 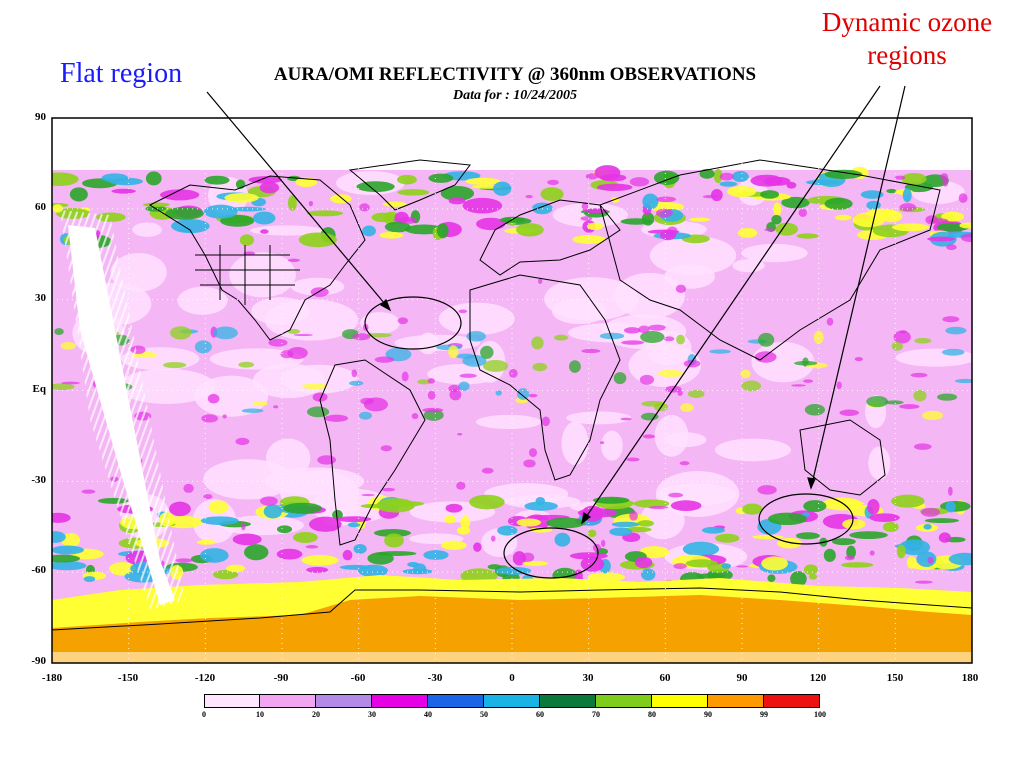 I want to click on north-america-outline, so click(x=257, y=258).